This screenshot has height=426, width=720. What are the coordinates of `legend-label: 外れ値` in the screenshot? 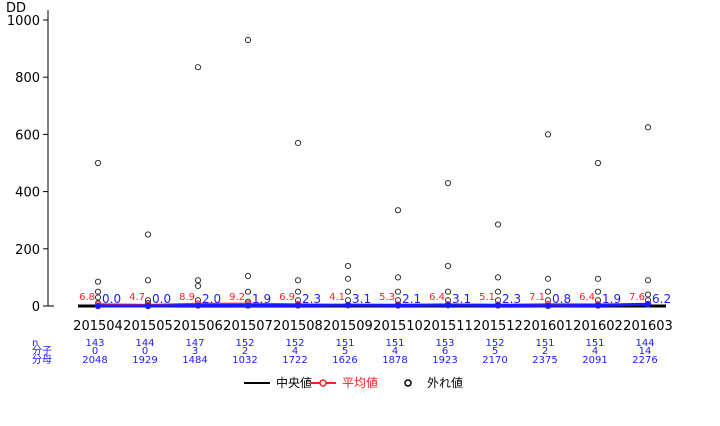 It's located at (445, 382).